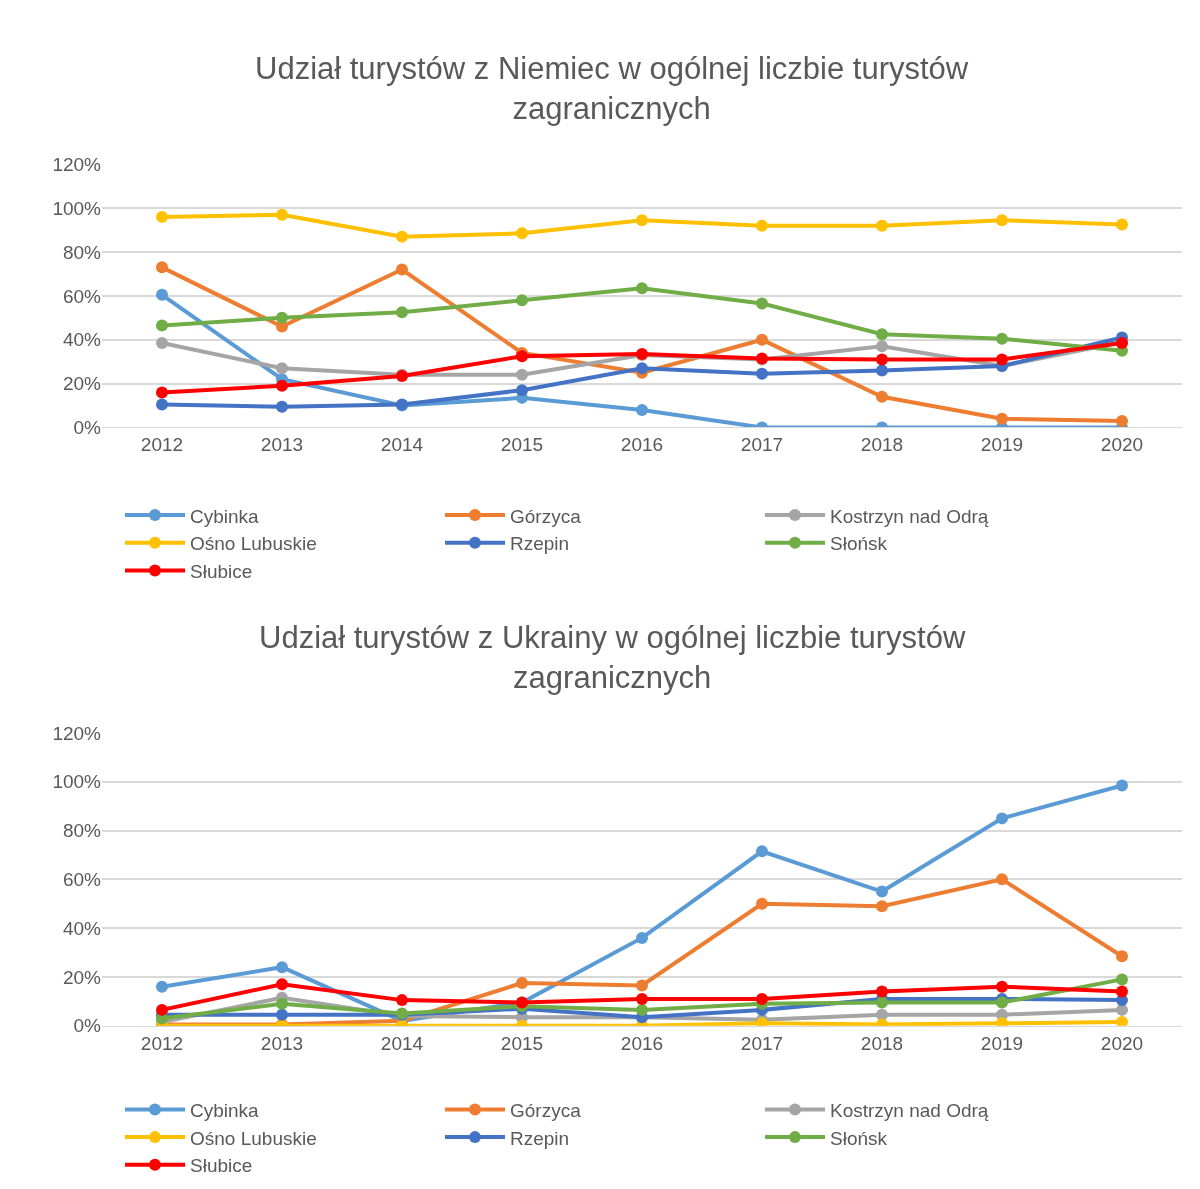 This screenshot has height=1189, width=1200. I want to click on chart-title: Udział turystów z Niemiec w ogólnej liczbie turystów zagranicznych, so click(612, 89).